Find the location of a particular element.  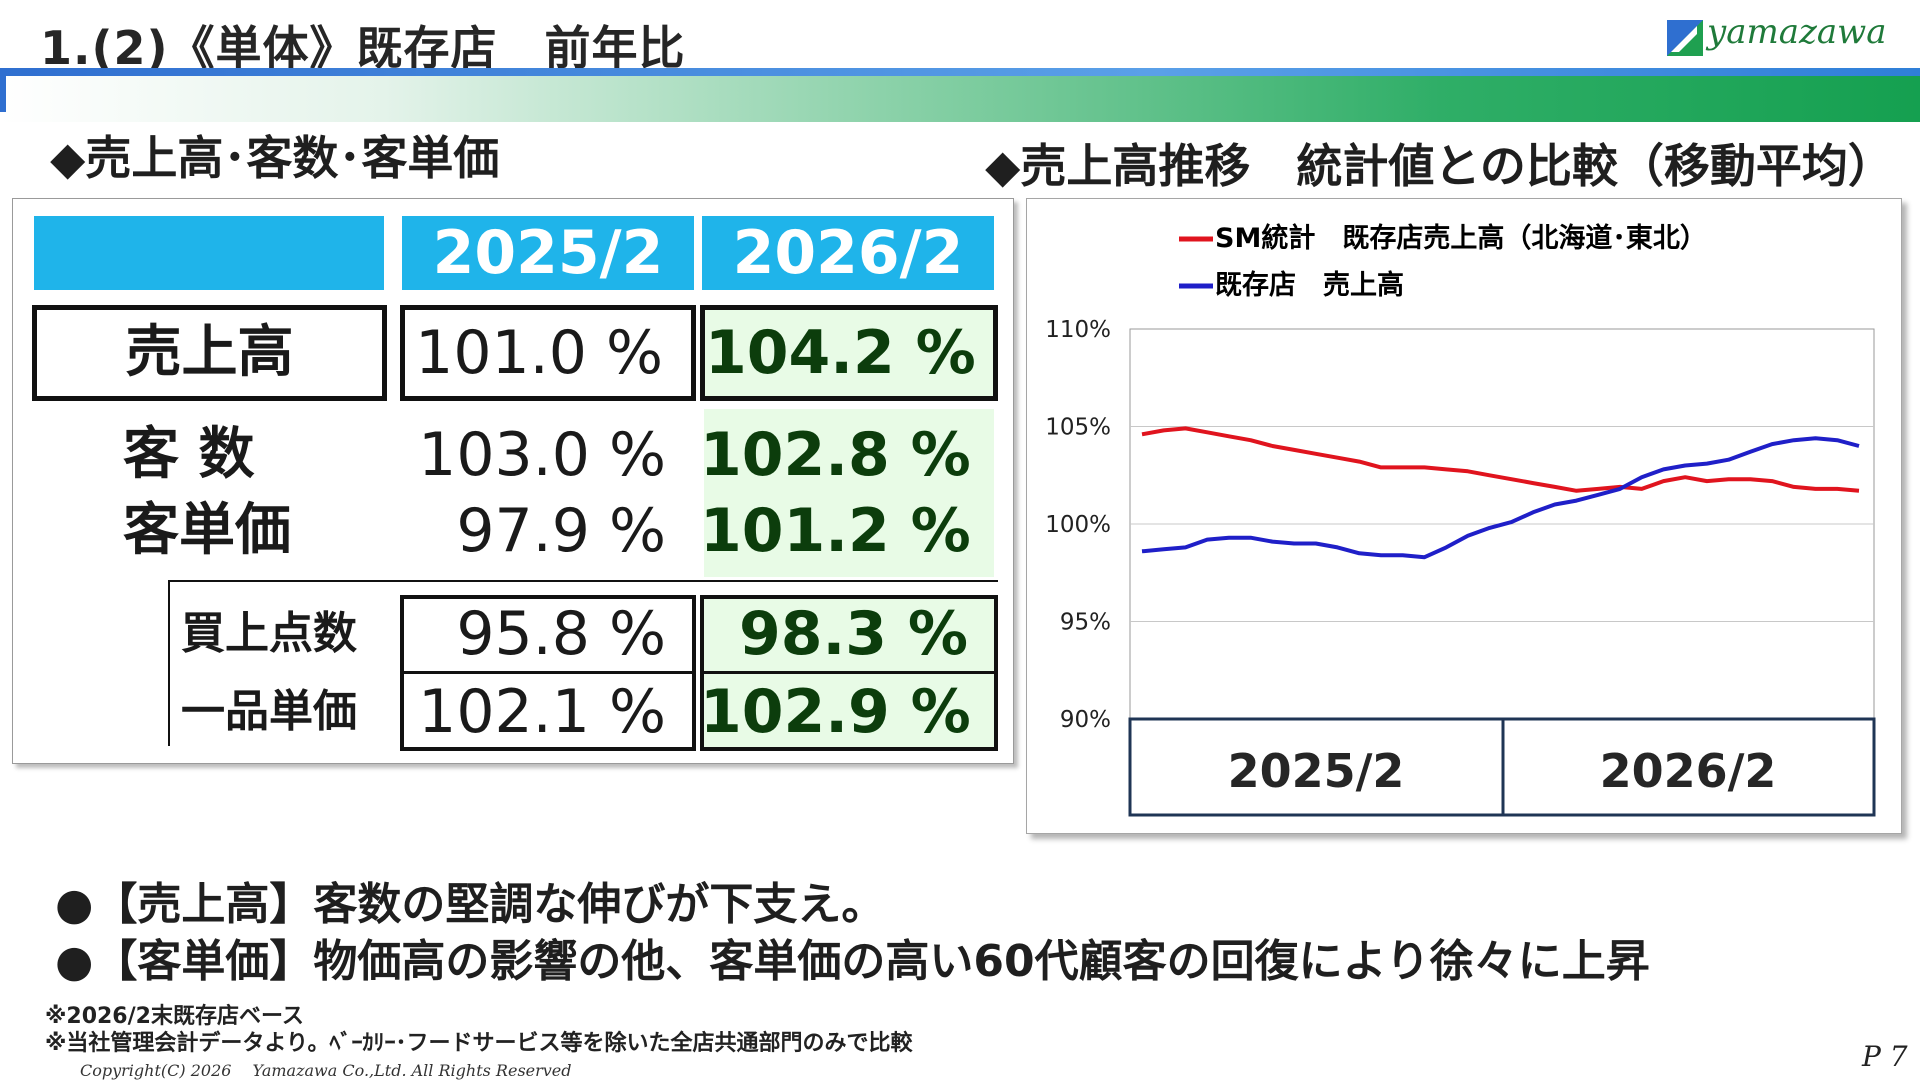

period-box-2025 is located at coordinates (1316, 767).